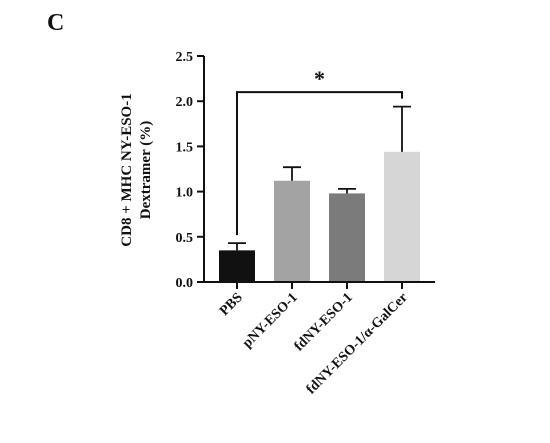  I want to click on y-axis-label: CD8 + MHC NY-ESO-1 Dextramer (%), so click(136, 169).